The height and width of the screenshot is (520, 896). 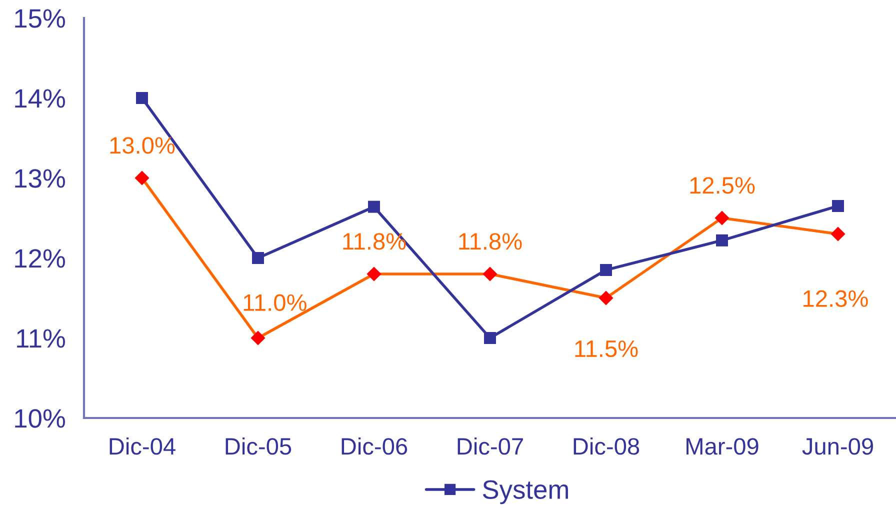 What do you see at coordinates (143, 446) in the screenshot?
I see `x-tick-label: Dic-04` at bounding box center [143, 446].